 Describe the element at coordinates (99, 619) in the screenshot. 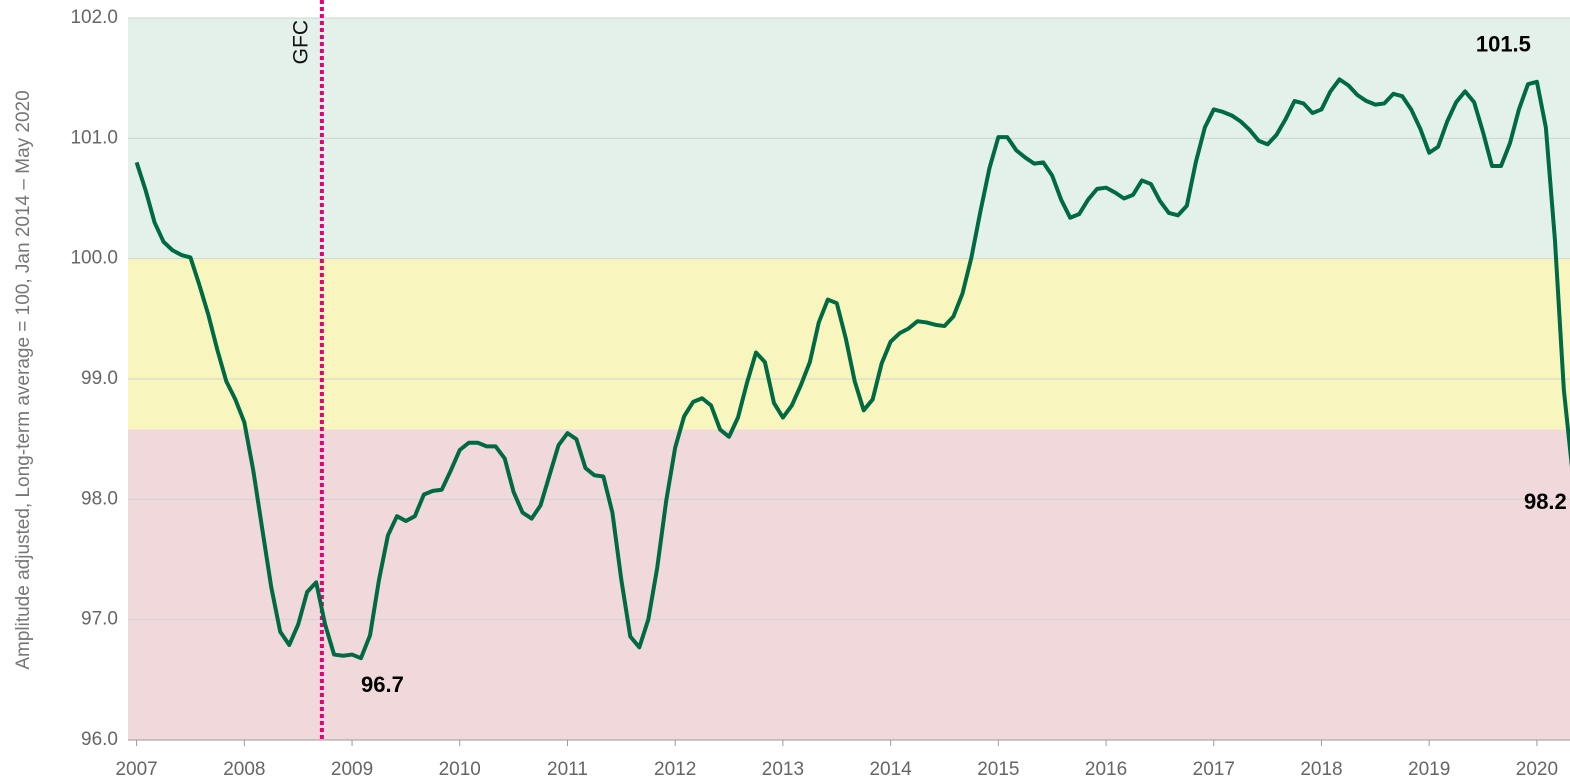

I see `y-tick-label: 97.0` at that location.